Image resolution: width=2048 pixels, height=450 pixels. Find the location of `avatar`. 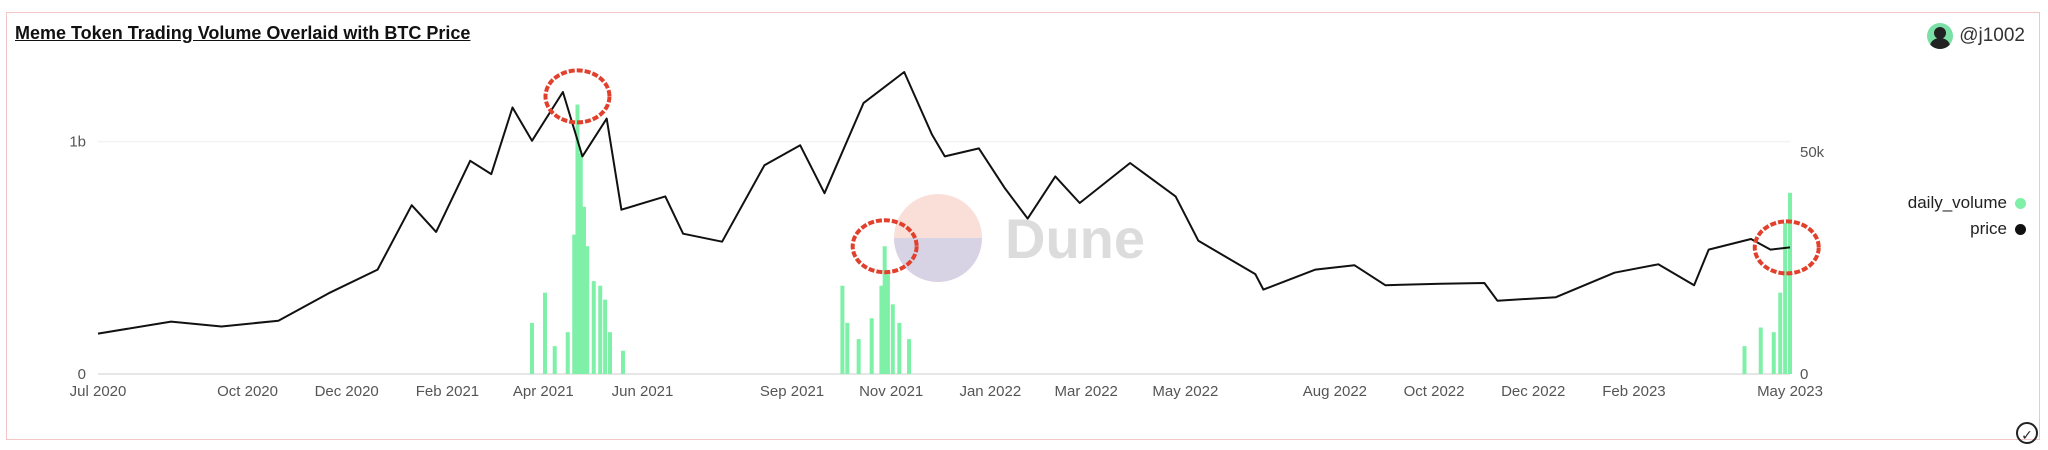

avatar is located at coordinates (1940, 36).